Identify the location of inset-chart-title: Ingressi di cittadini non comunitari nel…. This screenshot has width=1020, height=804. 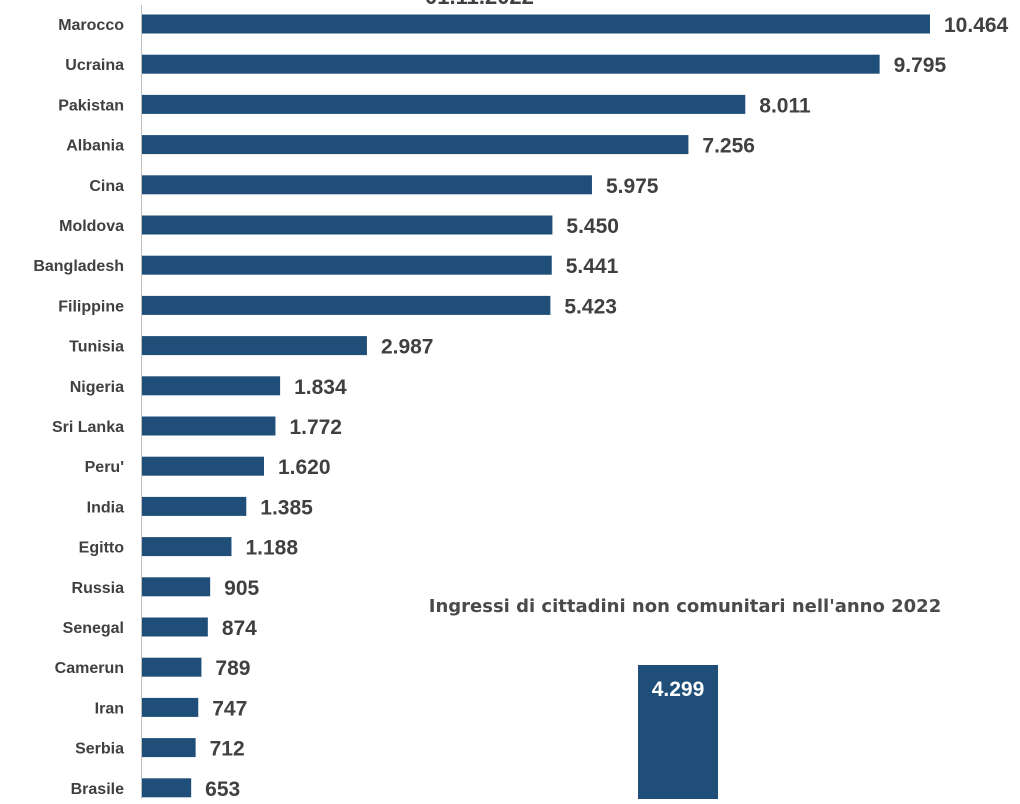
(685, 606).